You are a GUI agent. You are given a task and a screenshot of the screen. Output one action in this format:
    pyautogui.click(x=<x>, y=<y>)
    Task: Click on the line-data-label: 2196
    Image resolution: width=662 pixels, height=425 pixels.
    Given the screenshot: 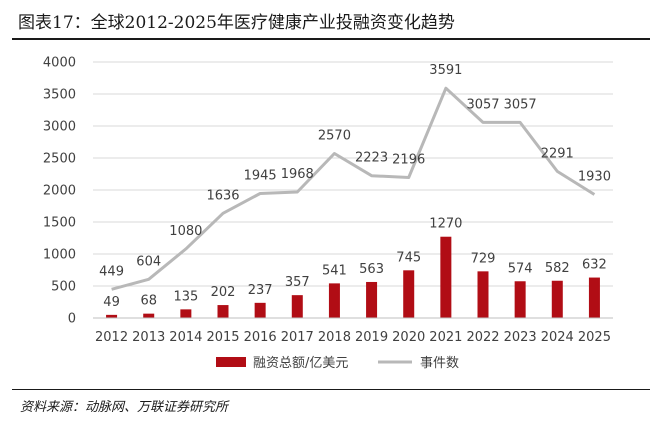 What is the action you would take?
    pyautogui.click(x=408, y=159)
    